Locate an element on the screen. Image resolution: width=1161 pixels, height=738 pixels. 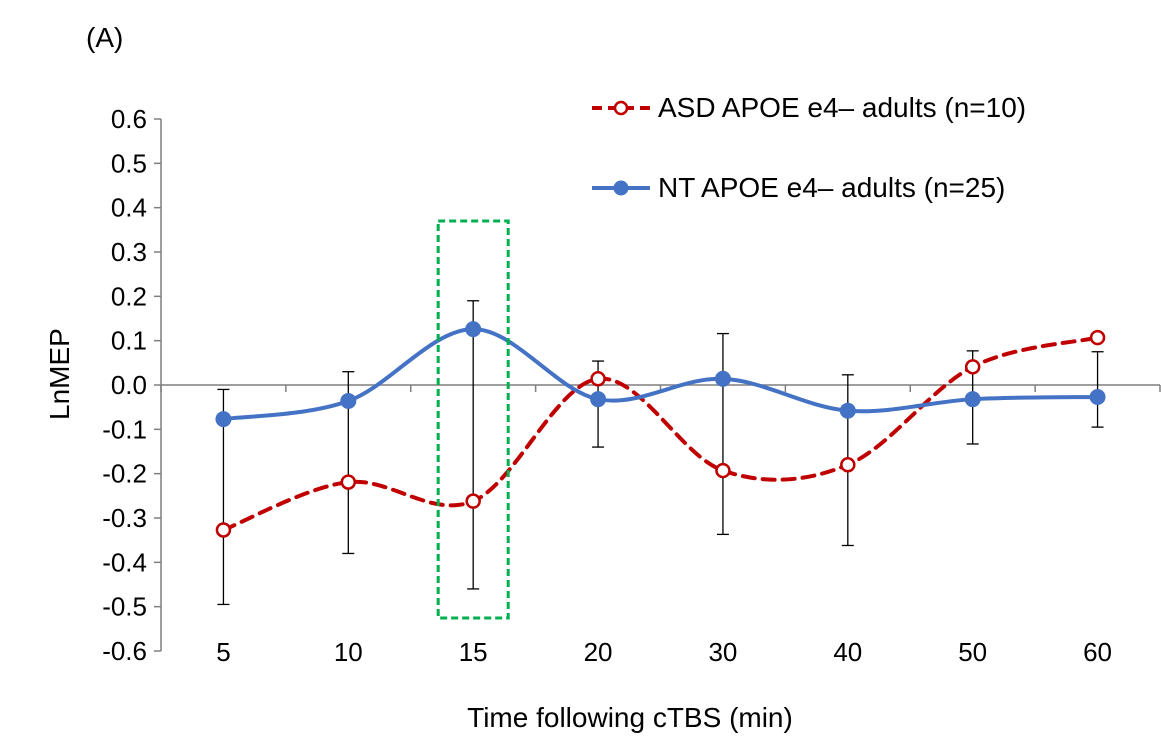
highlight-box is located at coordinates (473, 419).